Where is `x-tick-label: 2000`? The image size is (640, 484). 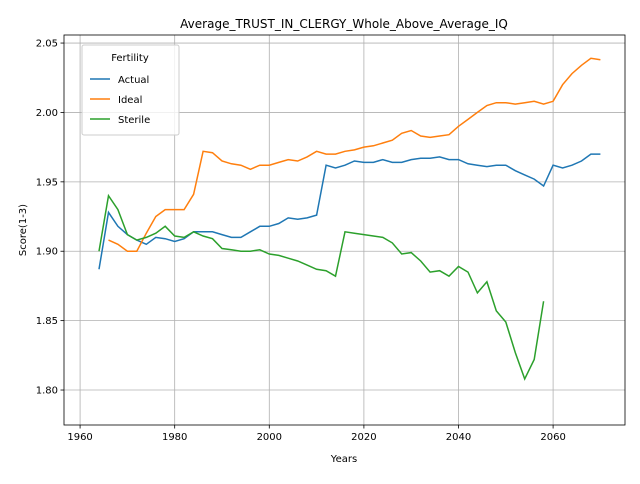
x-tick-label: 2000 is located at coordinates (269, 437).